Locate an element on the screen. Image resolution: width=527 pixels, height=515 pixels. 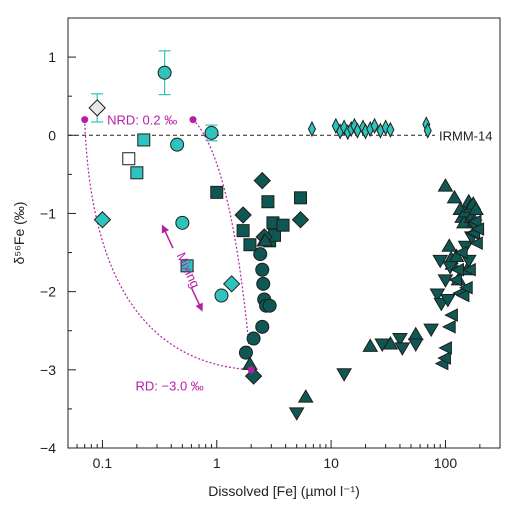
mixing-annotation: Mixing is located at coordinates (188, 270).